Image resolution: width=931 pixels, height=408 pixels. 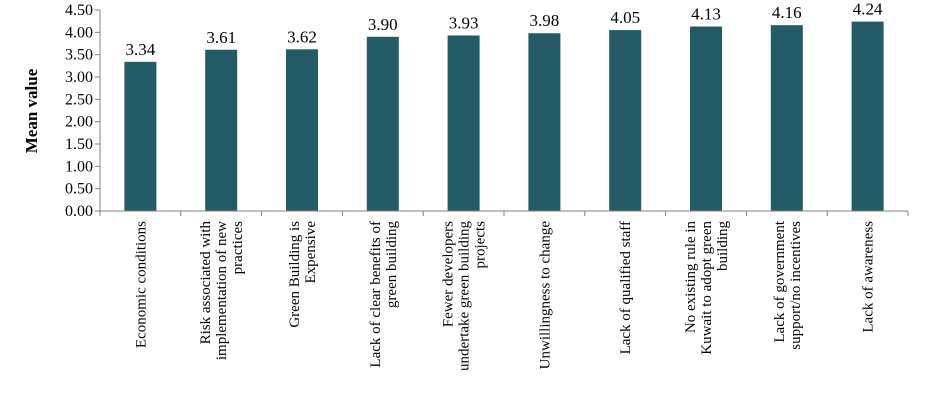 I want to click on y-tick-label: 4.50, so click(x=79, y=10).